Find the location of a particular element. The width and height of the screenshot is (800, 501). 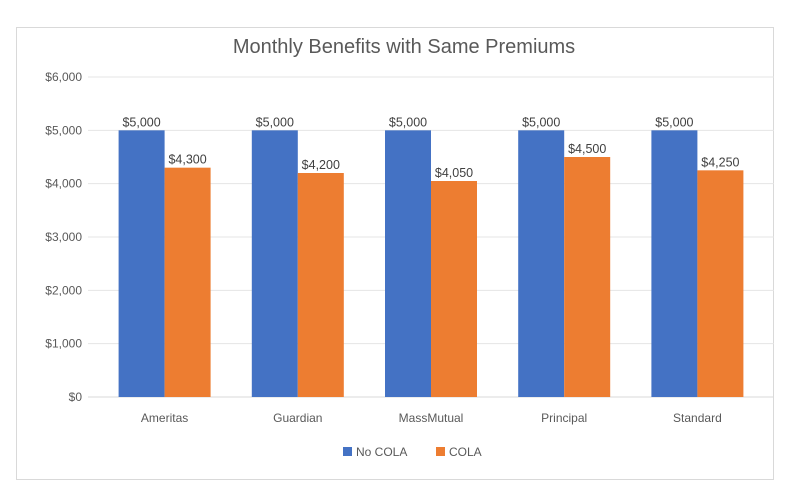

x-tick-label: Principal is located at coordinates (564, 418).